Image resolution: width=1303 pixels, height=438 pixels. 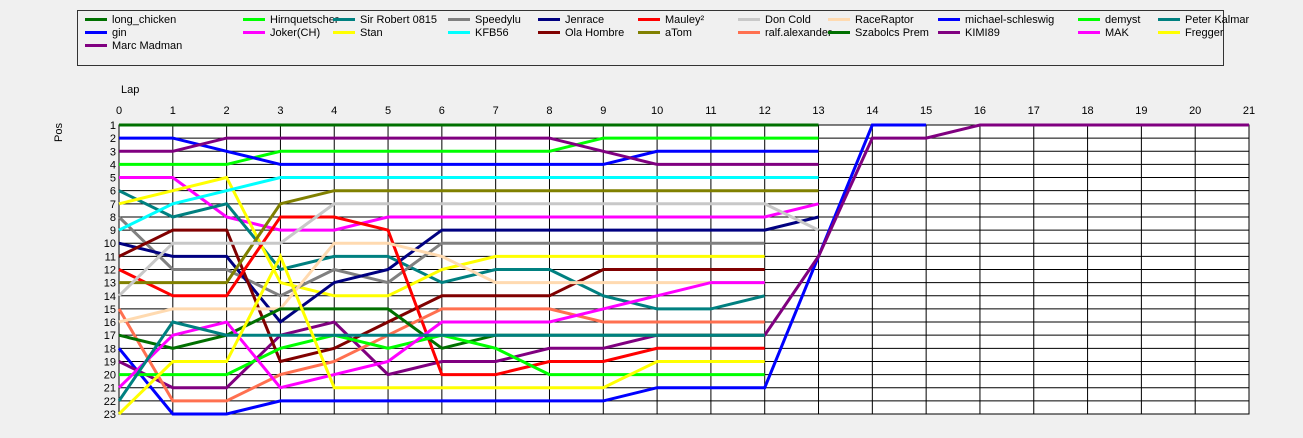 I want to click on y-tick-label: 7, so click(x=113, y=205).